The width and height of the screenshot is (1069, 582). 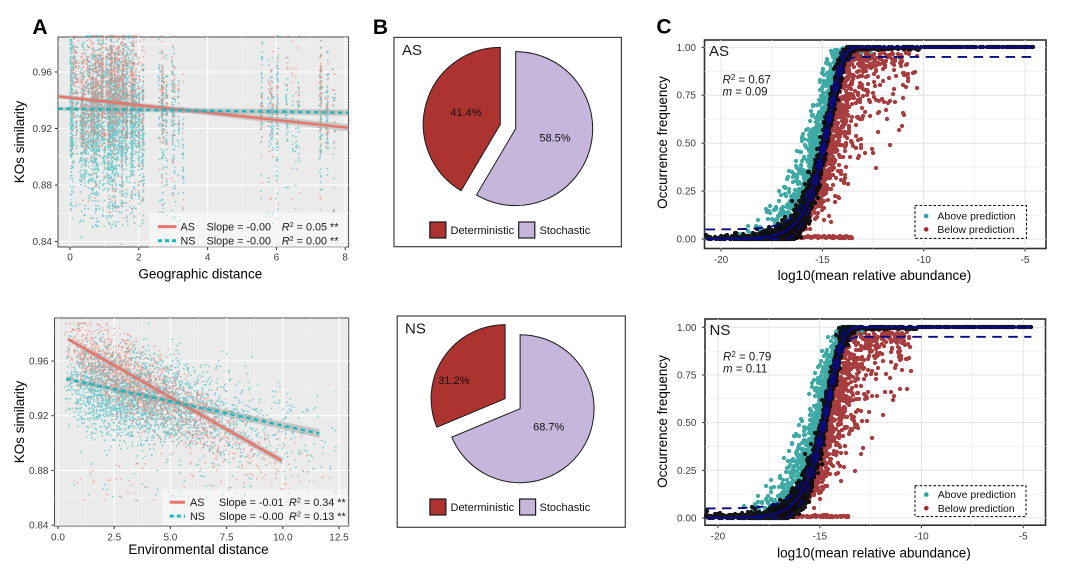 I want to click on svg-text: 6, so click(x=277, y=258).